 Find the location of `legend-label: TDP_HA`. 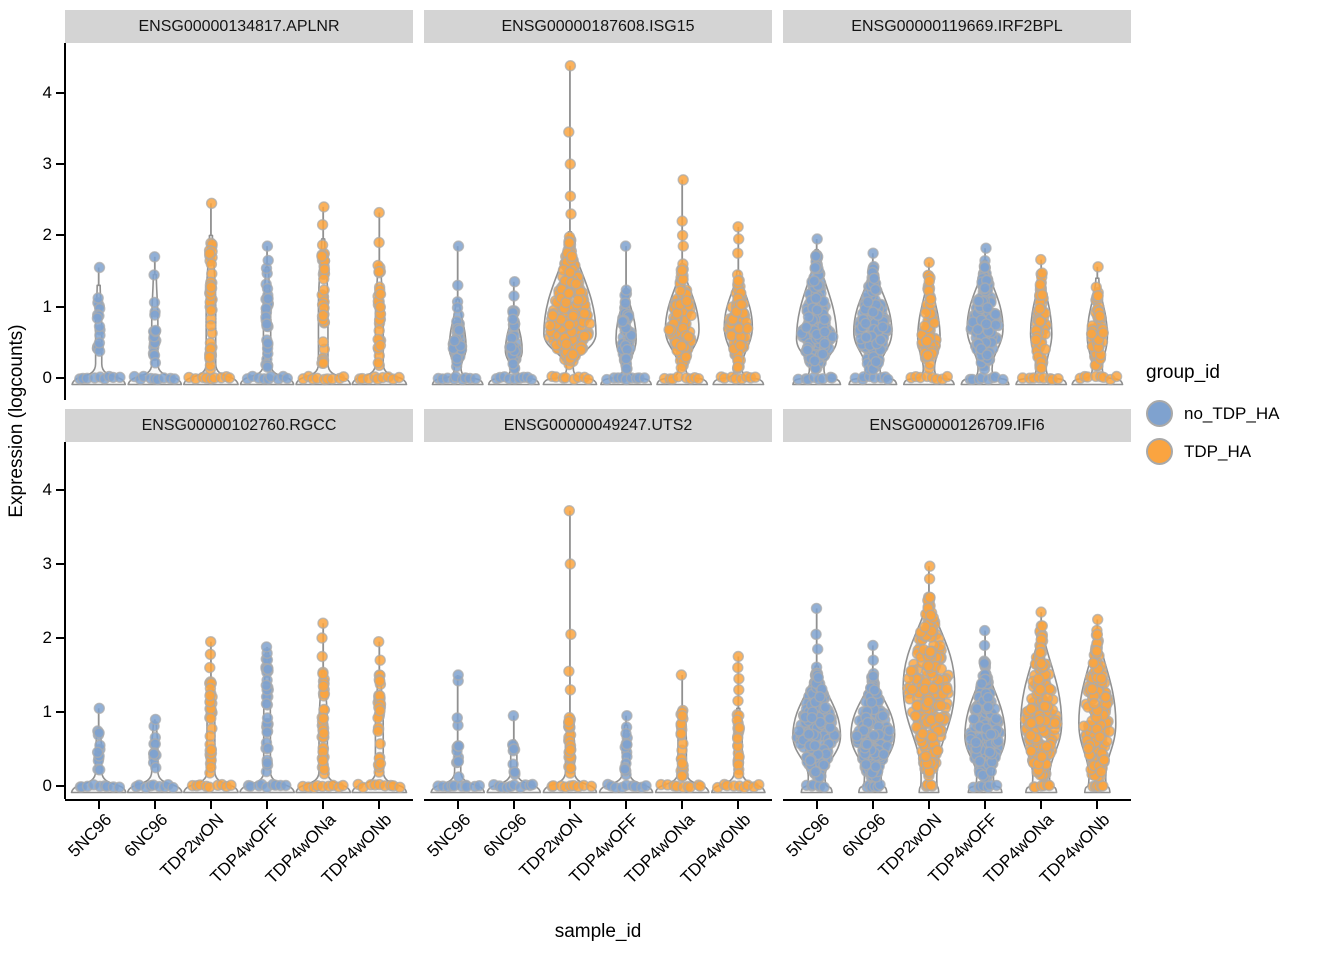

legend-label: TDP_HA is located at coordinates (1218, 451).